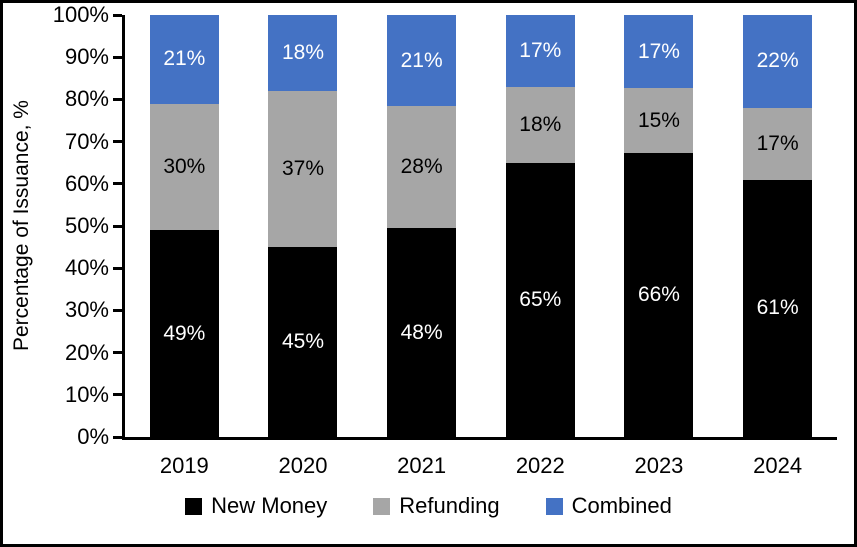  I want to click on stacked-bar-2020: 45% 37% 18%, so click(303, 226).